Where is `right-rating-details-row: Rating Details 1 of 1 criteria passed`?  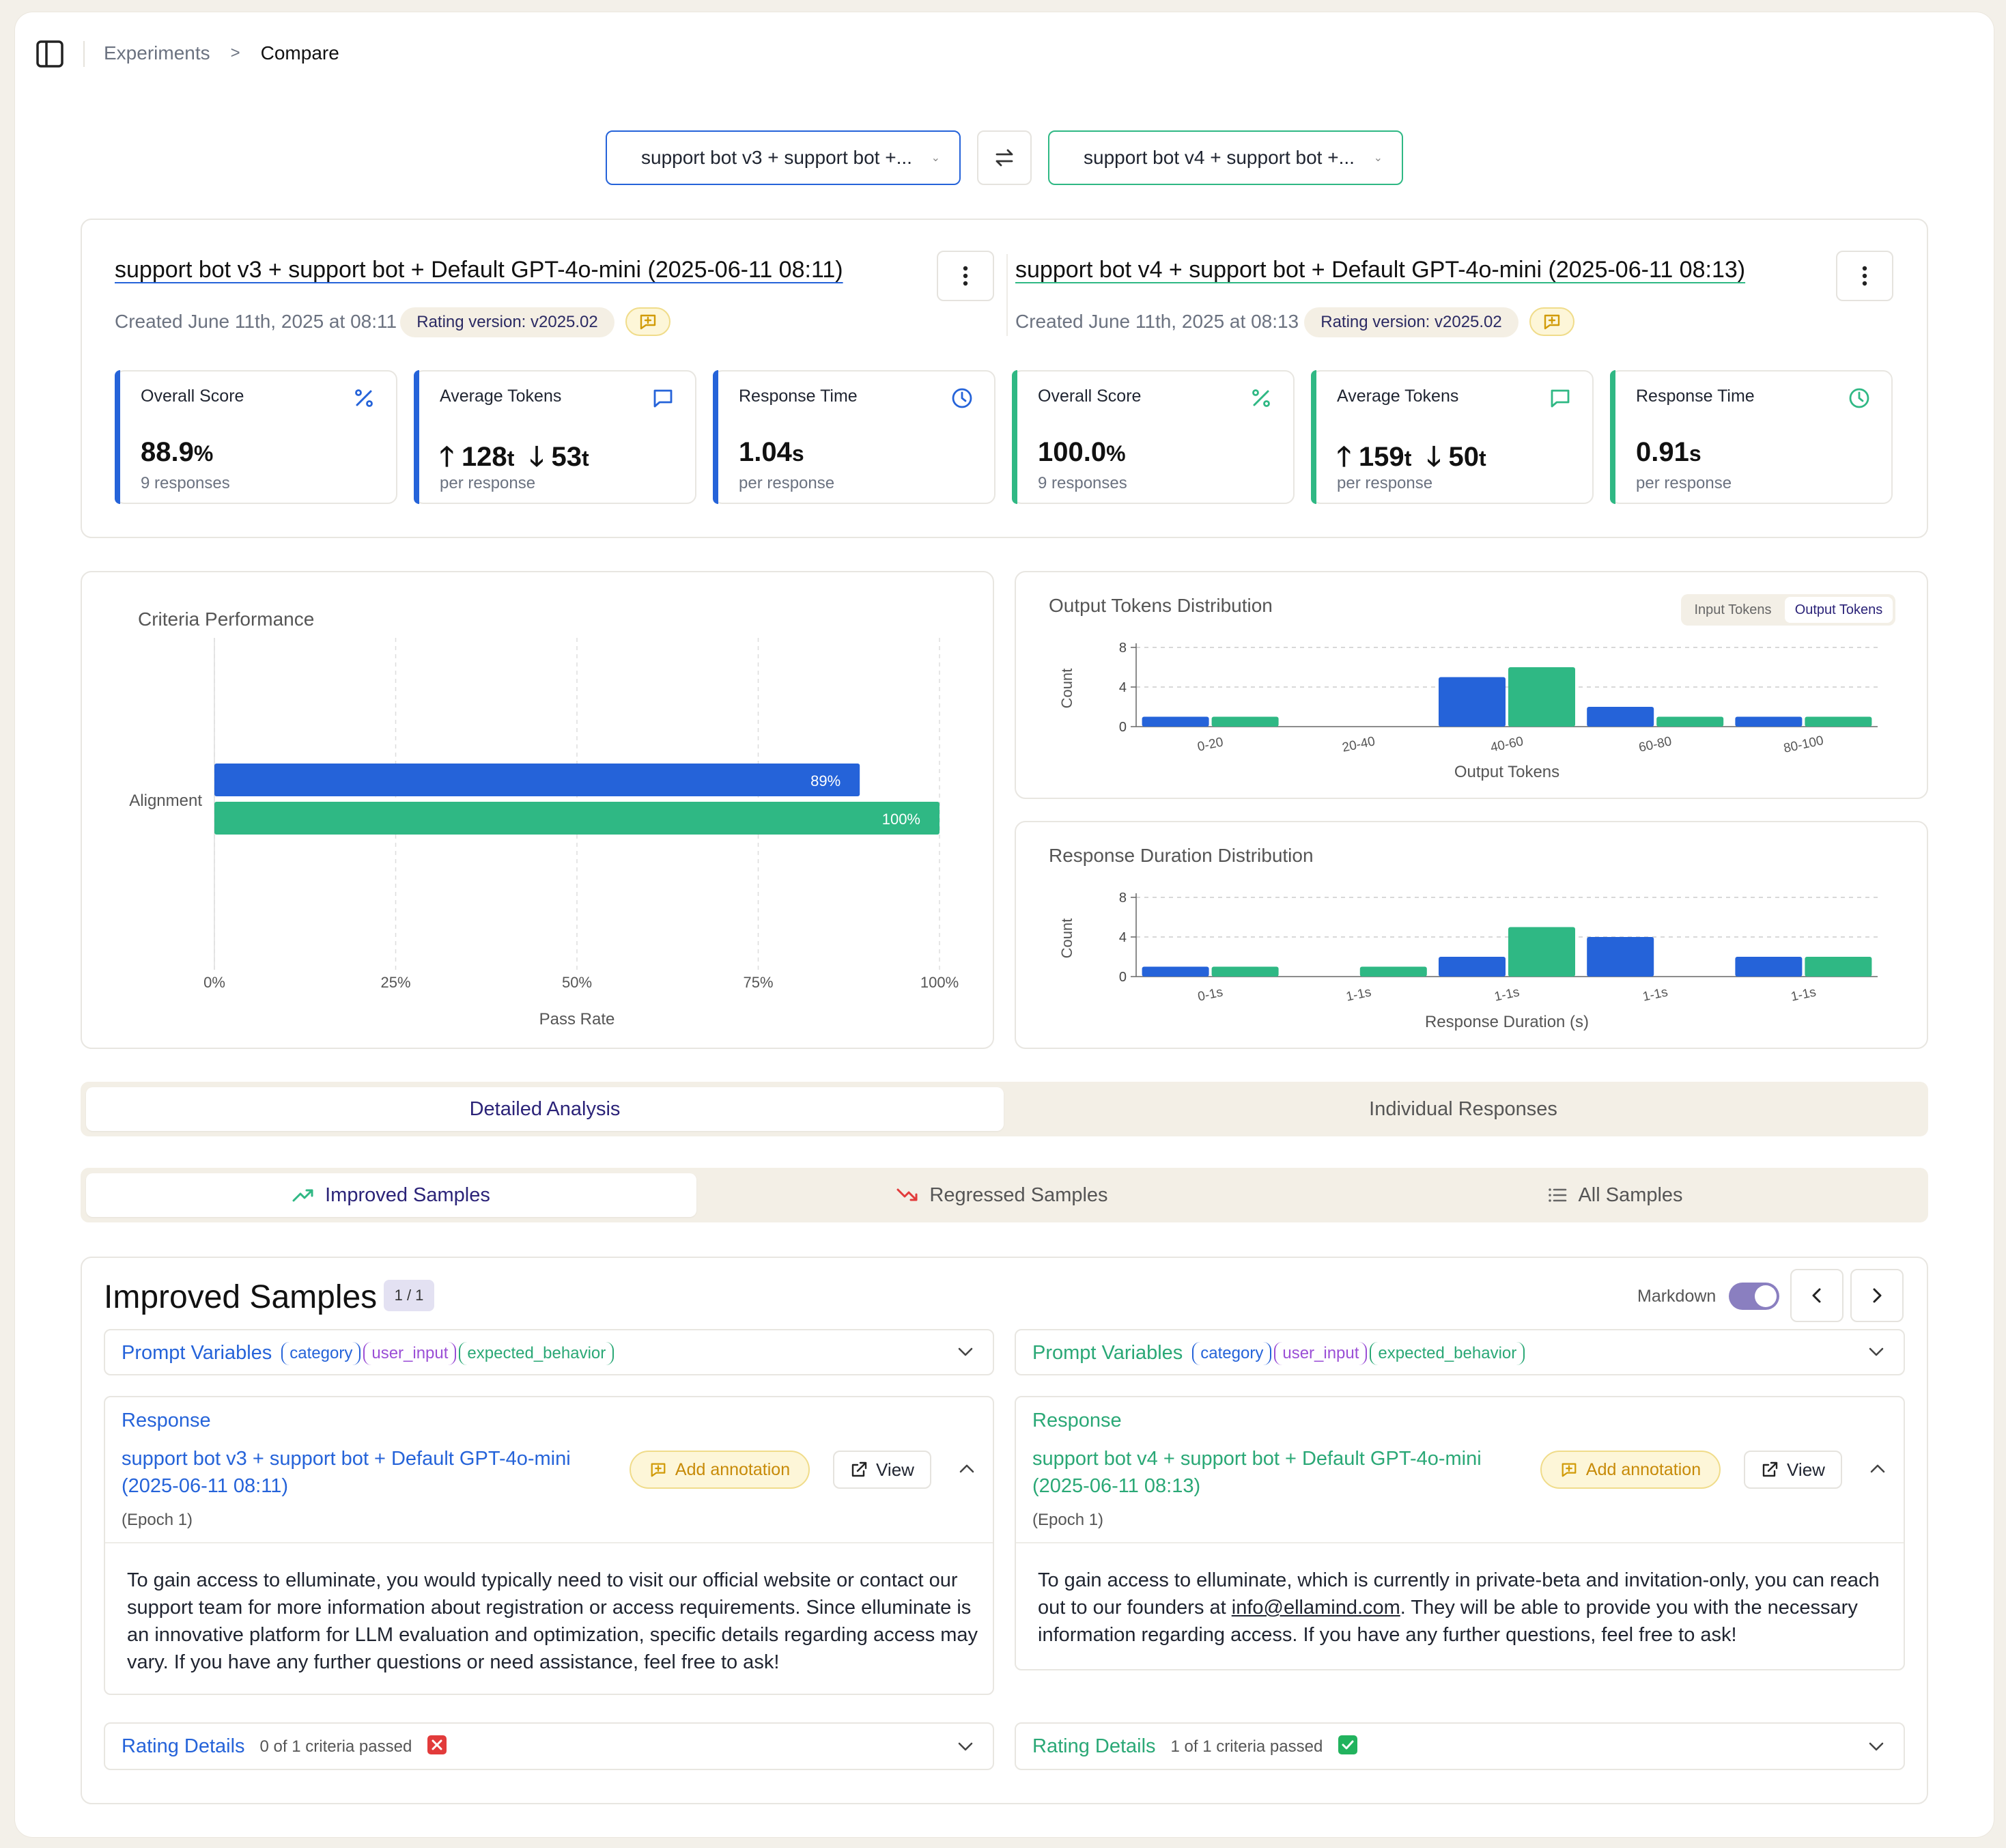 right-rating-details-row: Rating Details 1 of 1 criteria passed is located at coordinates (1460, 1746).